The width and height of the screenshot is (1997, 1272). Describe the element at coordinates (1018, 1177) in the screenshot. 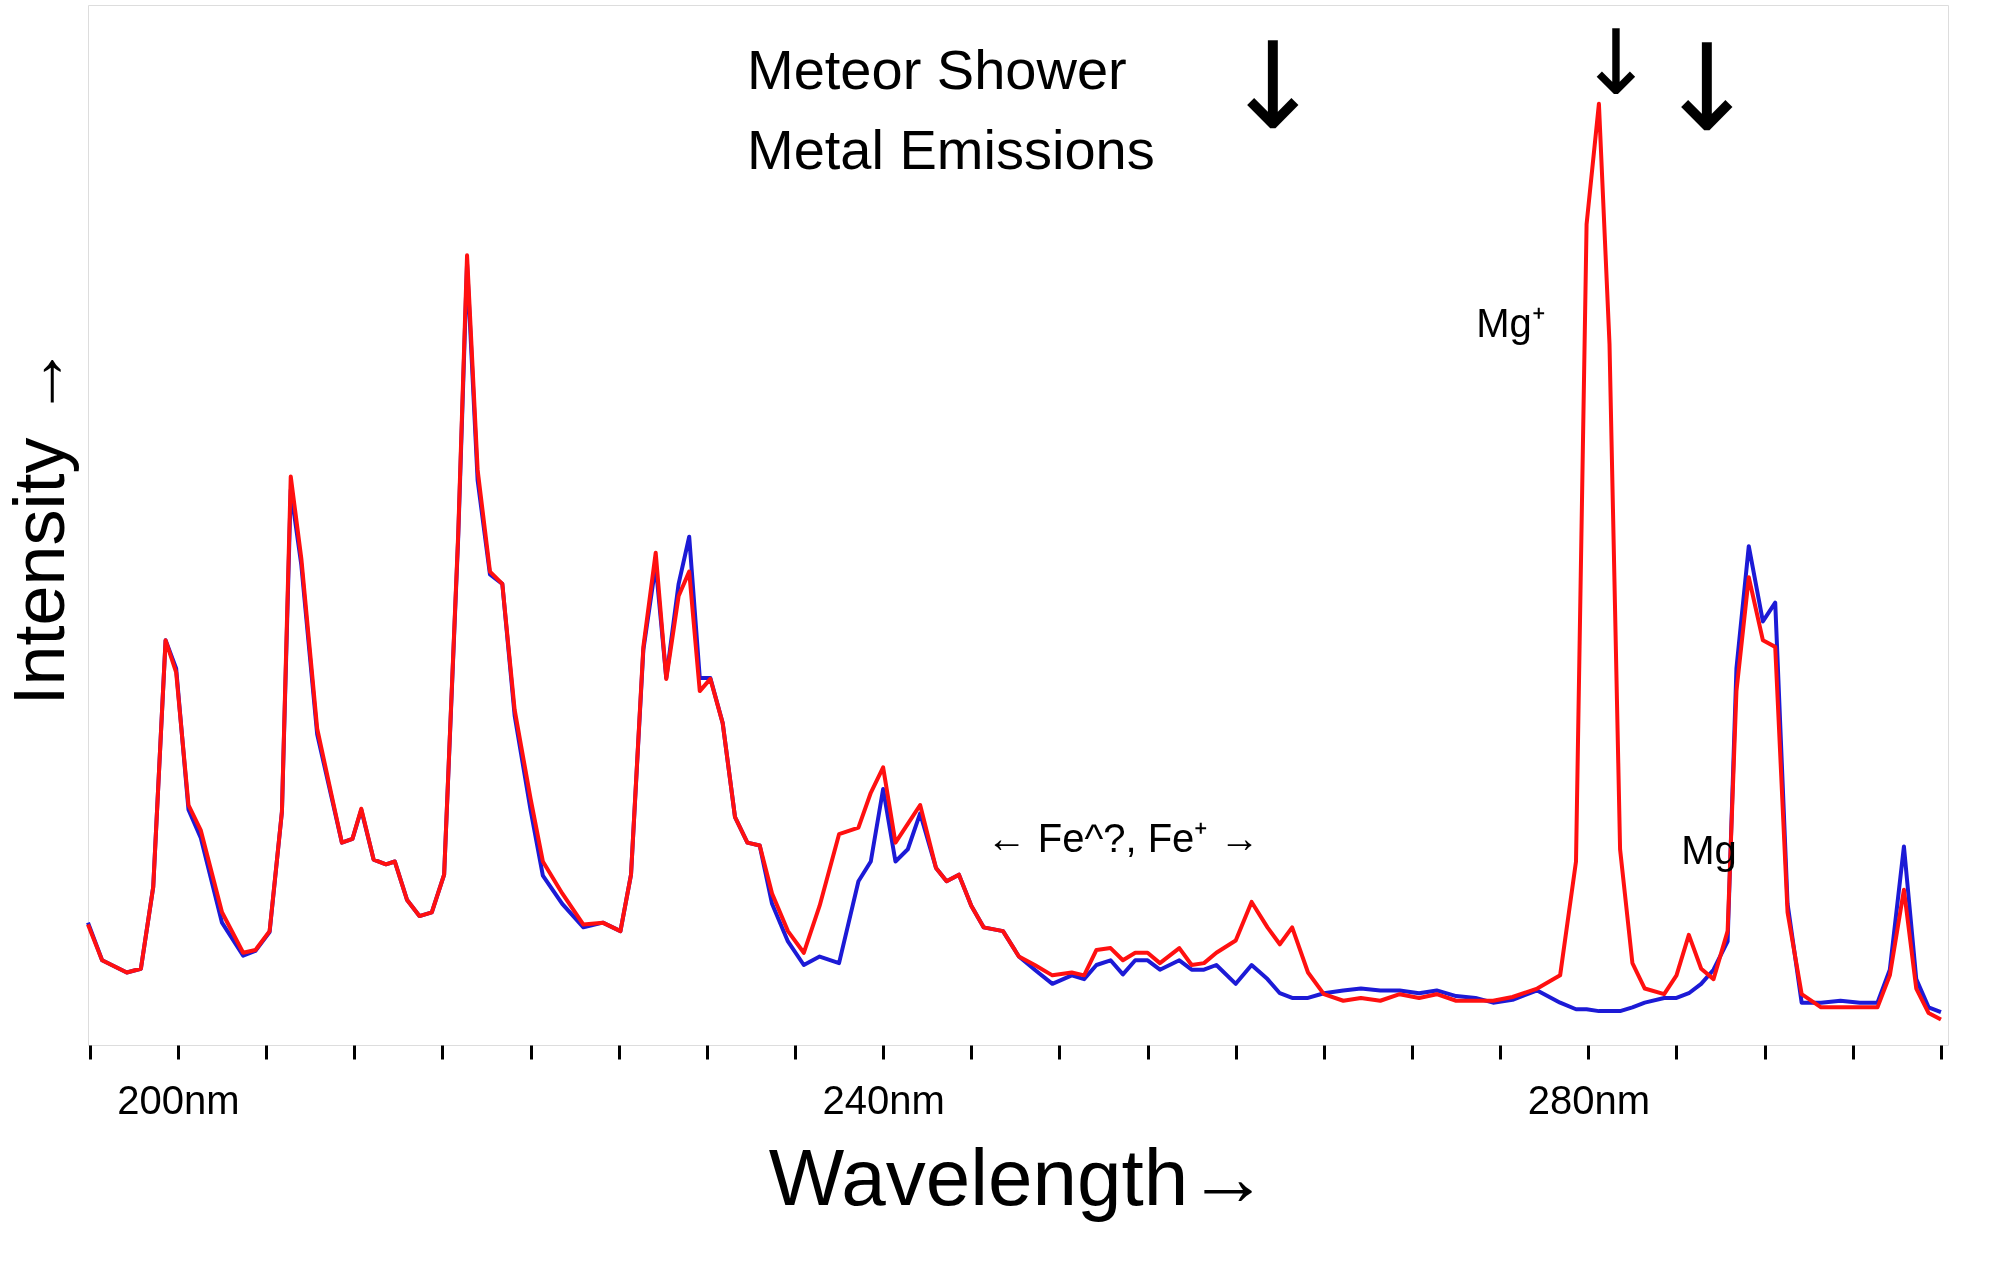

I see `x-axis-title: Wavelength→` at that location.